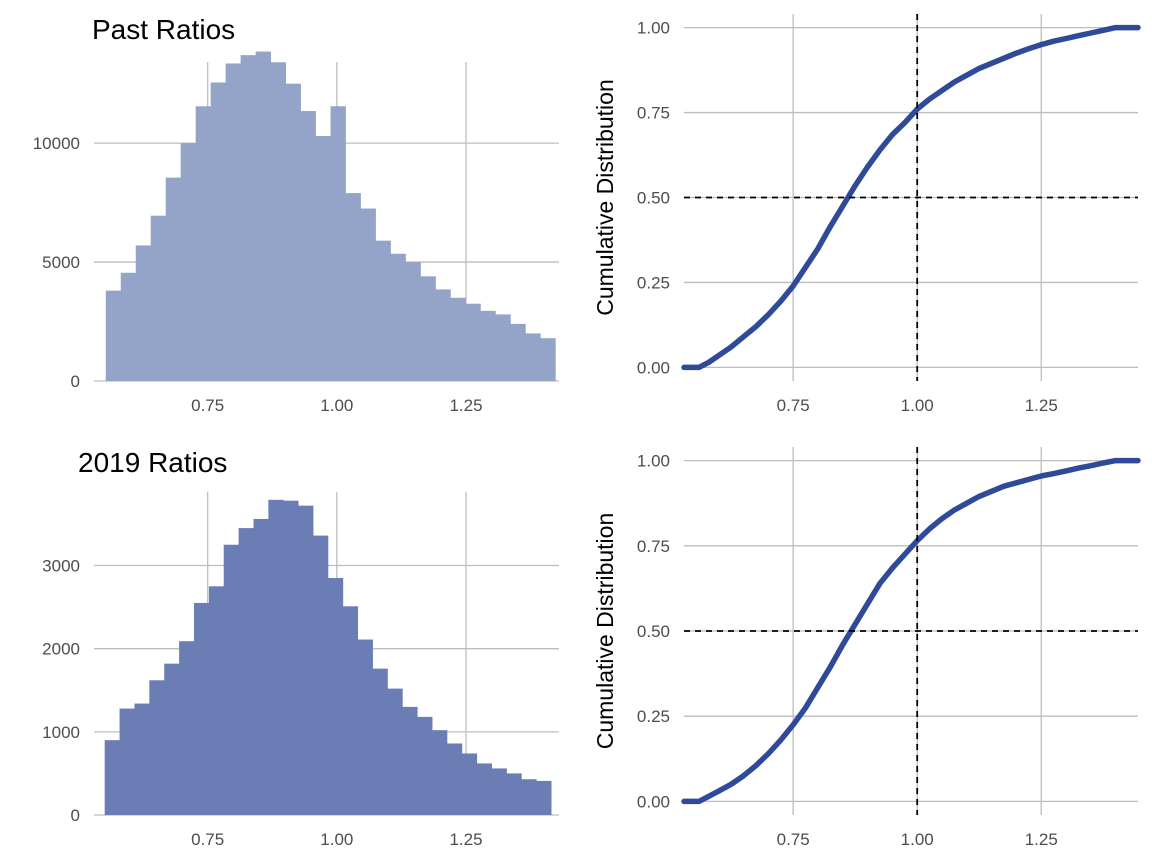 The image size is (1152, 865). I want to click on past-ecdf-y-tick-label: 0.25, so click(653, 282).